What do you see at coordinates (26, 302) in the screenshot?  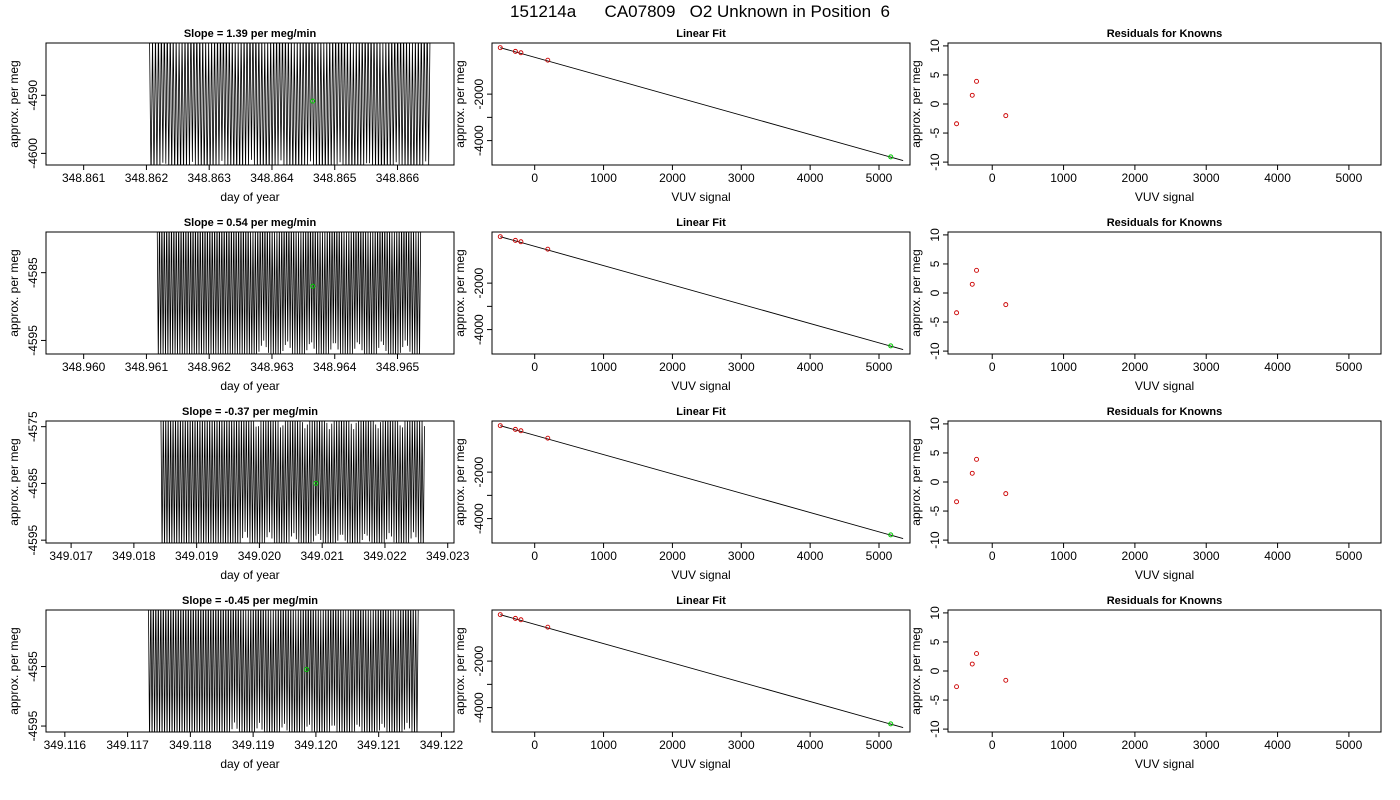 I see `y-axis: -4595 -4585 approx. per meg` at bounding box center [26, 302].